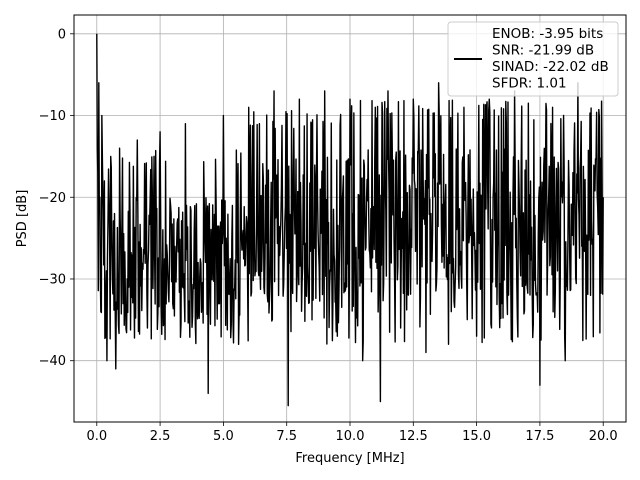  I want to click on y-tick-label-0: 0, so click(62, 34).